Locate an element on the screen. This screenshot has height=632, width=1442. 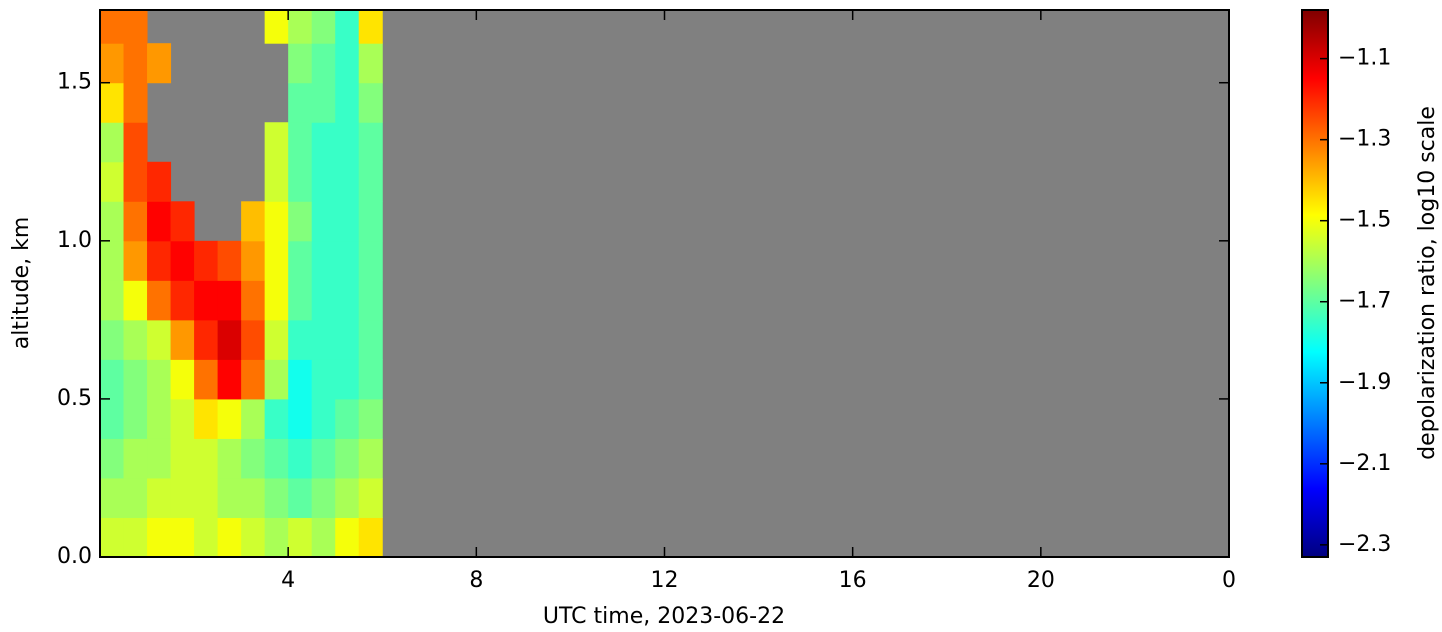
colorbar-tick-label: −1.1 is located at coordinates (1364, 58).